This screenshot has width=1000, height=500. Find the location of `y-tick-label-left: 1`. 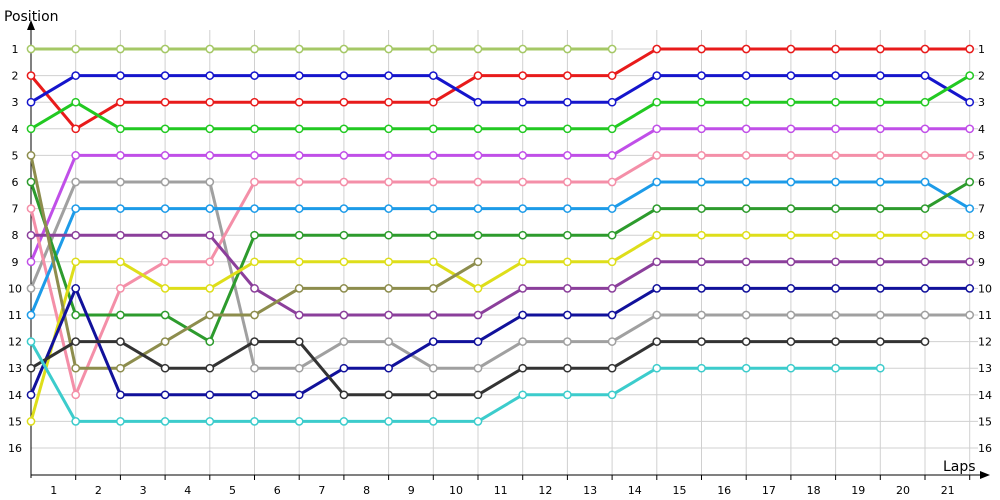

y-tick-label-left: 1 is located at coordinates (15, 49).